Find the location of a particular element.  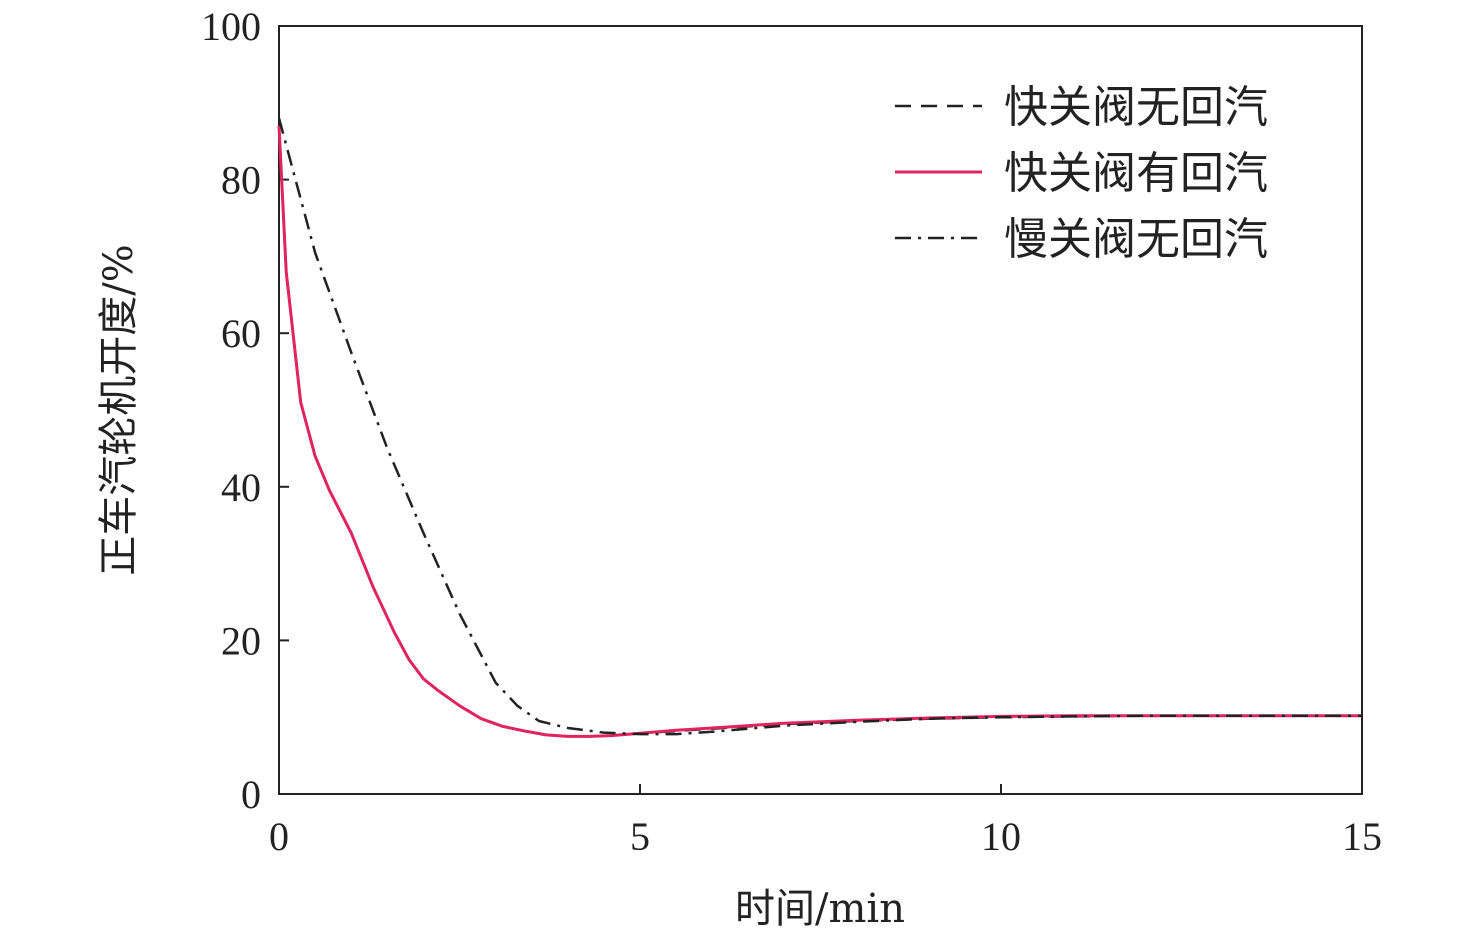

x-tick-label: 15 is located at coordinates (1362, 836).